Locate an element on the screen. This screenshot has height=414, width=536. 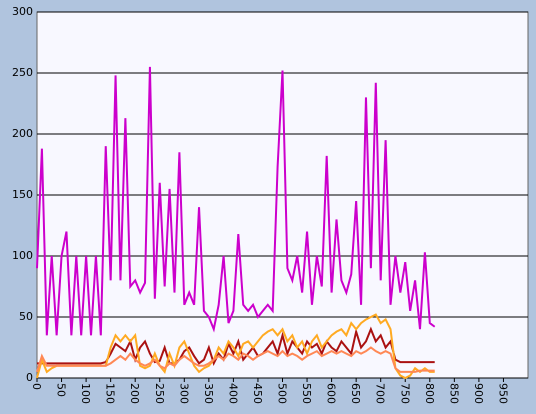
y-tick-label: 200 is located at coordinates (22, 133).